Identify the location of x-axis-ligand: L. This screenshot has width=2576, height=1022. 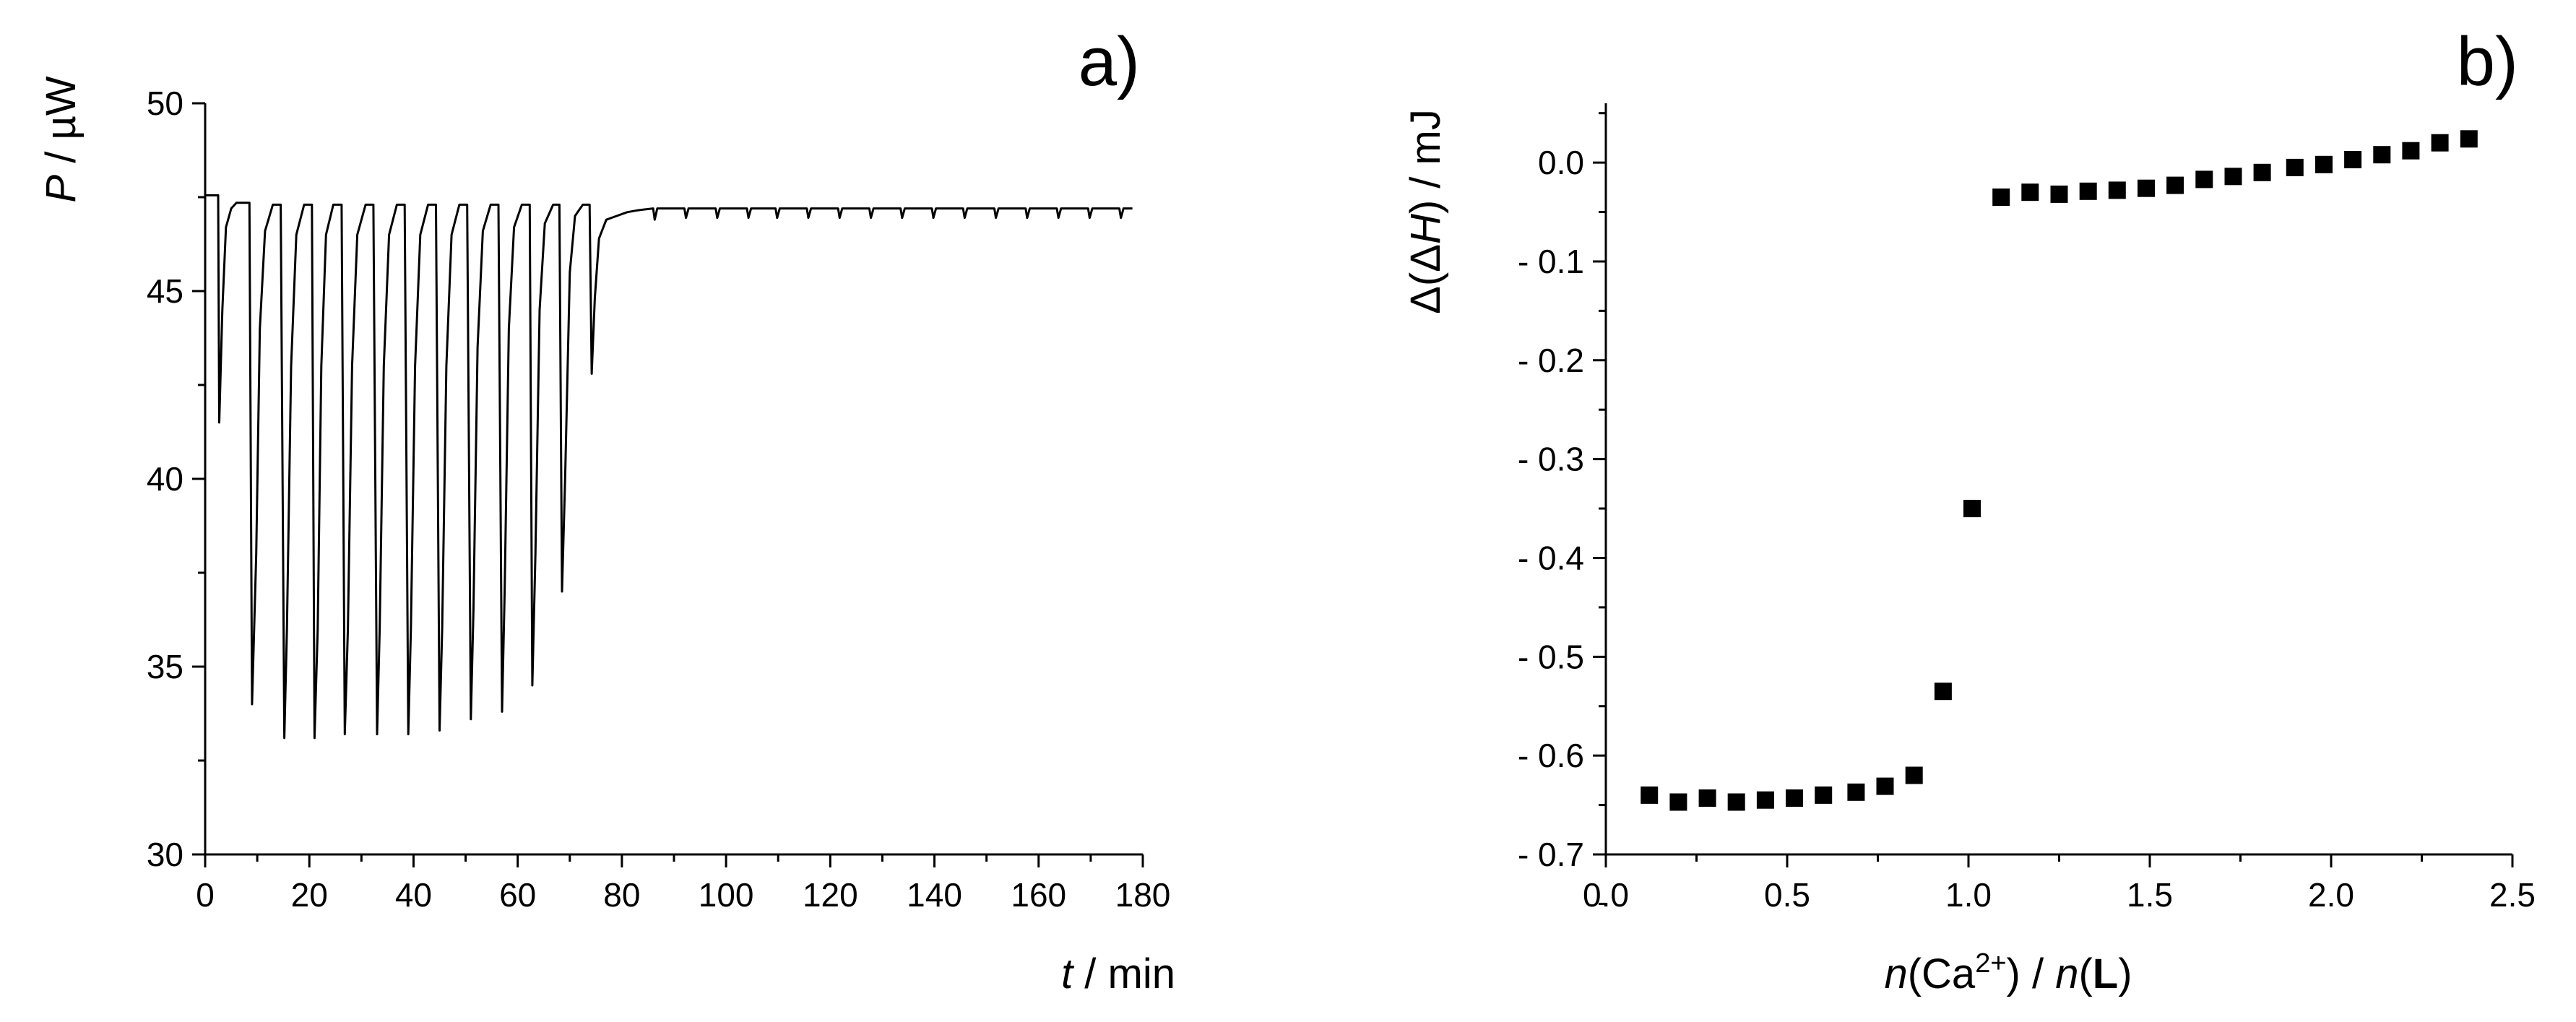
(2105, 973).